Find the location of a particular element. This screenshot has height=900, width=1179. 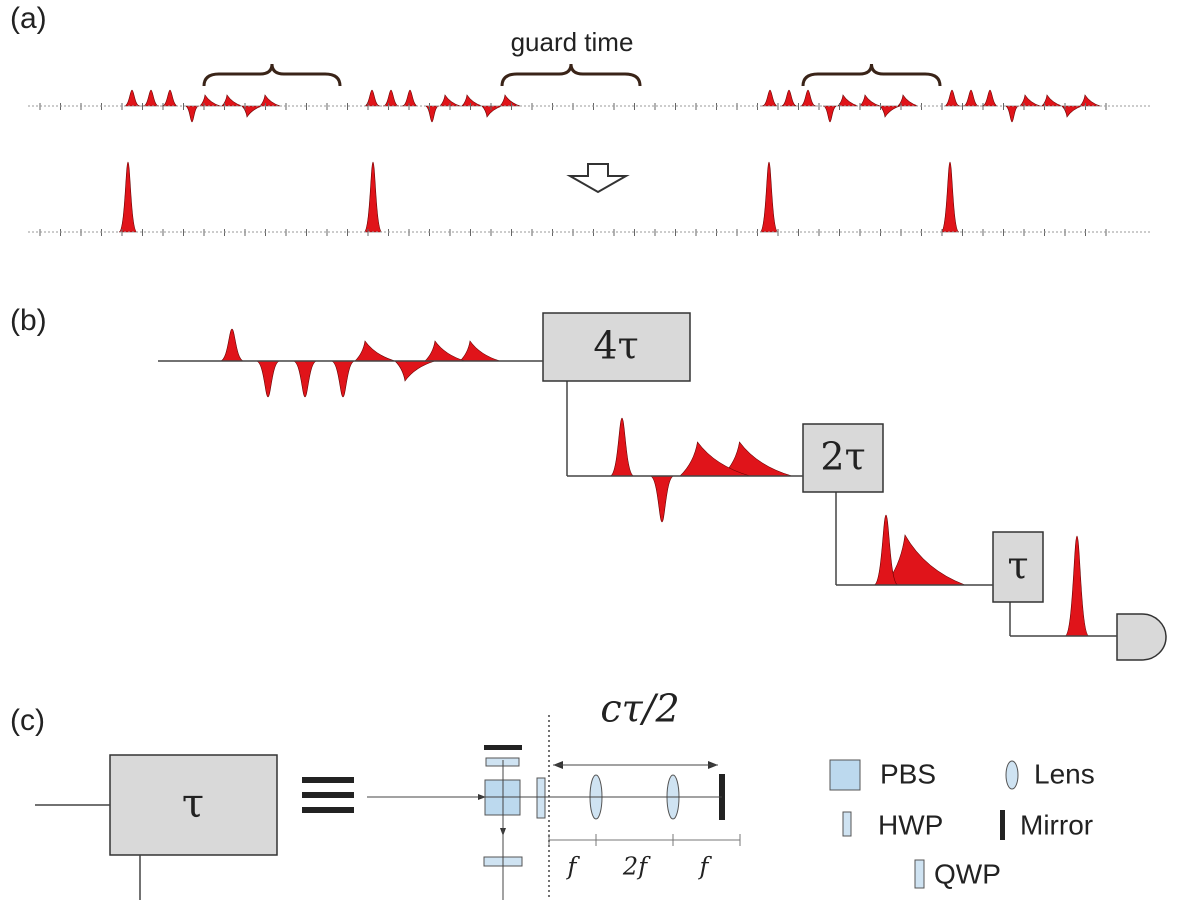

legend-label: PBS is located at coordinates (908, 773).